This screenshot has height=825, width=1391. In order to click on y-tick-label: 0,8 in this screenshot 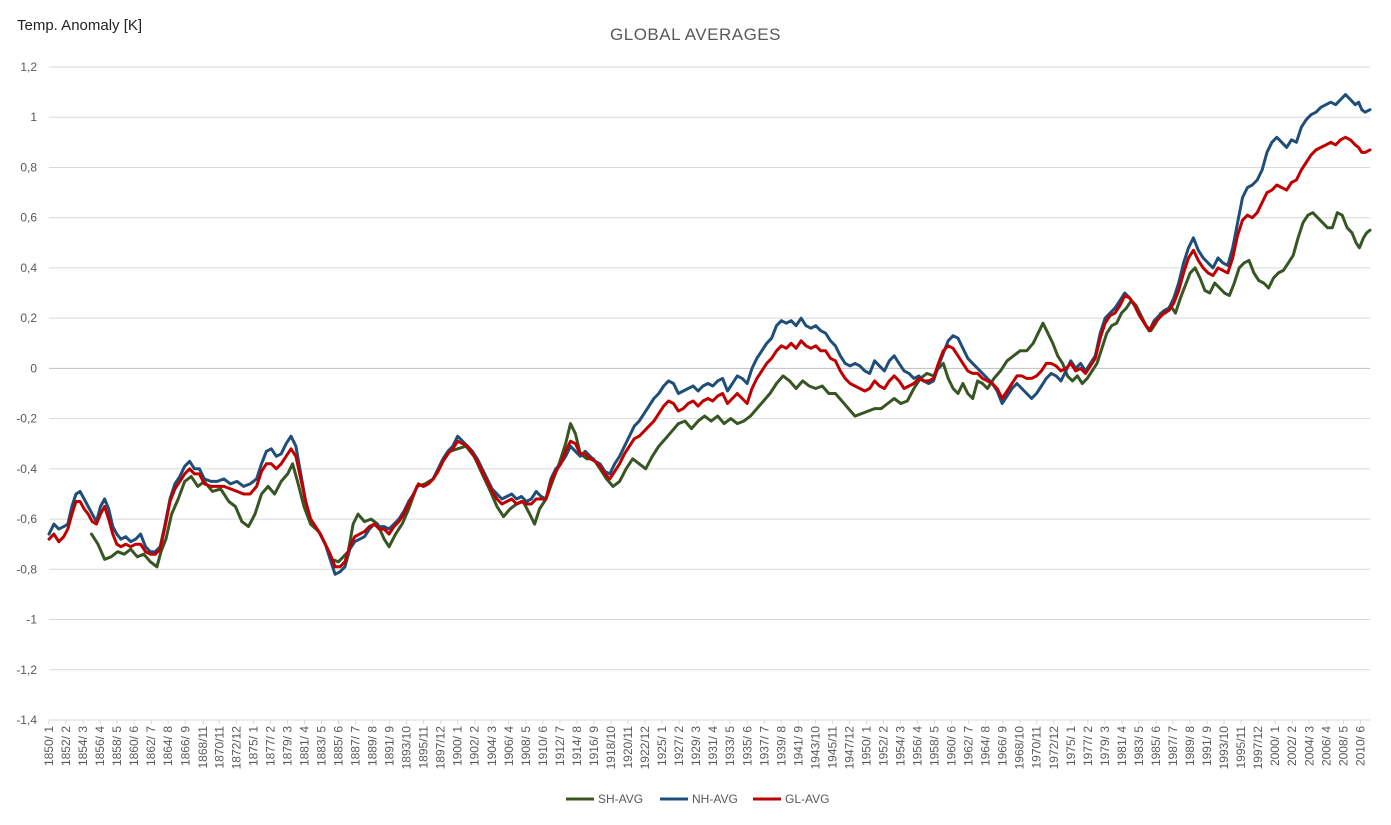, I will do `click(28, 167)`.